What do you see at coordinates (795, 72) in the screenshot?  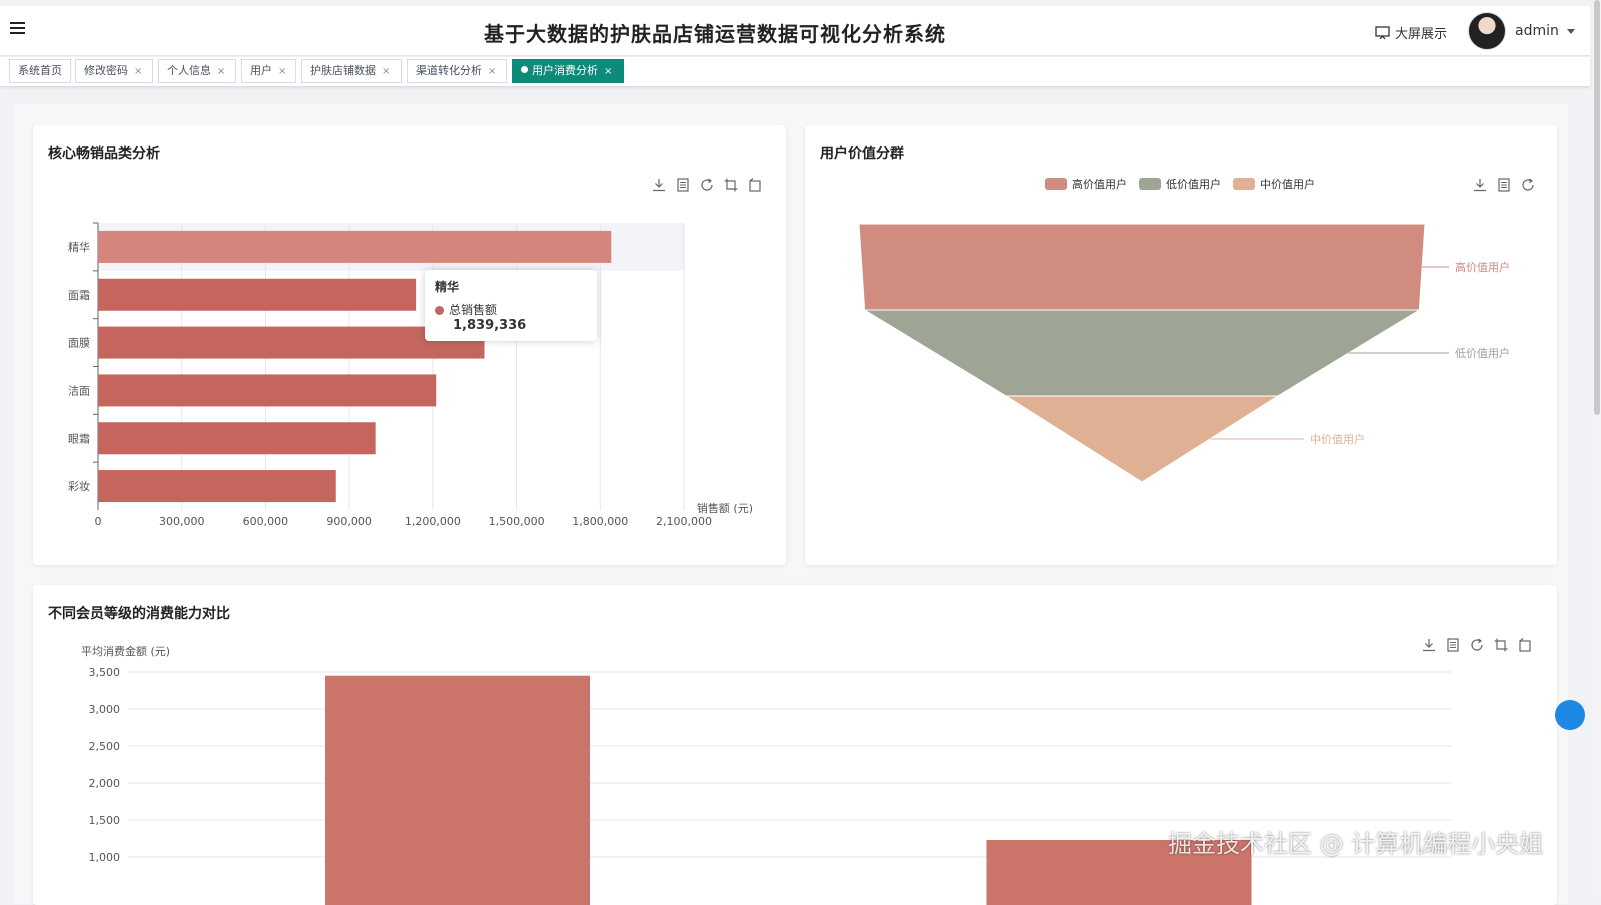 I see `tab-bar: 系统首页 修改密码 × 个人信息 × 用户 × 护肤店铺数据 × 渠道转化分析 × 用户消费分析 ×` at bounding box center [795, 72].